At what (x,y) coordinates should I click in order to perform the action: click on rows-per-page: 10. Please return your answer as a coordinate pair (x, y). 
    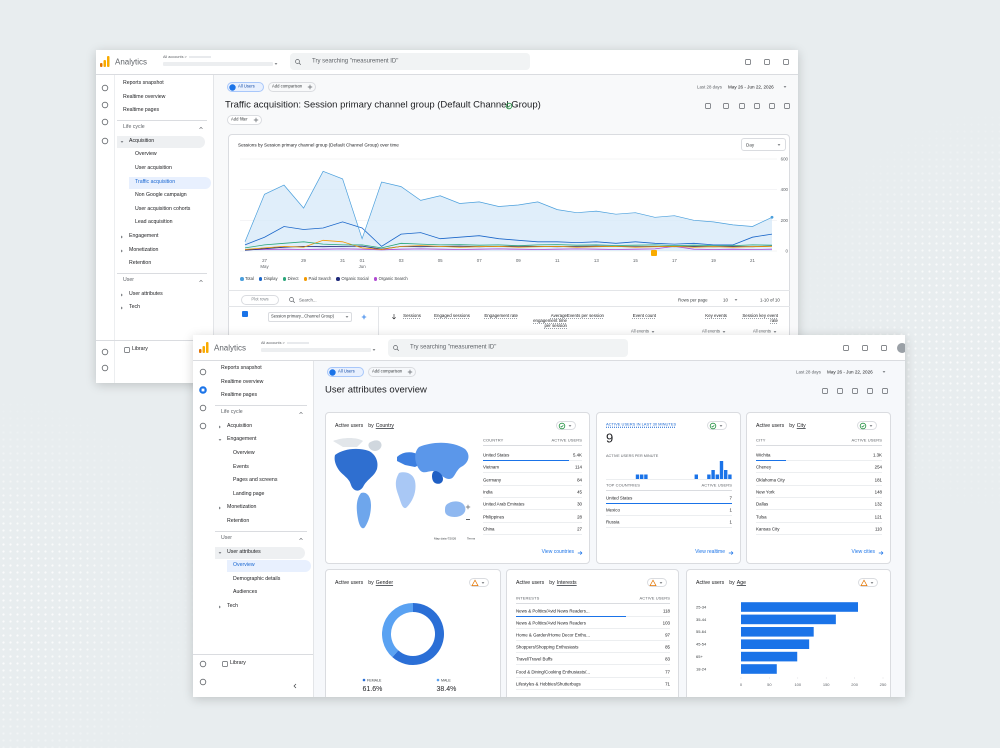
    Looking at the image, I should click on (725, 300).